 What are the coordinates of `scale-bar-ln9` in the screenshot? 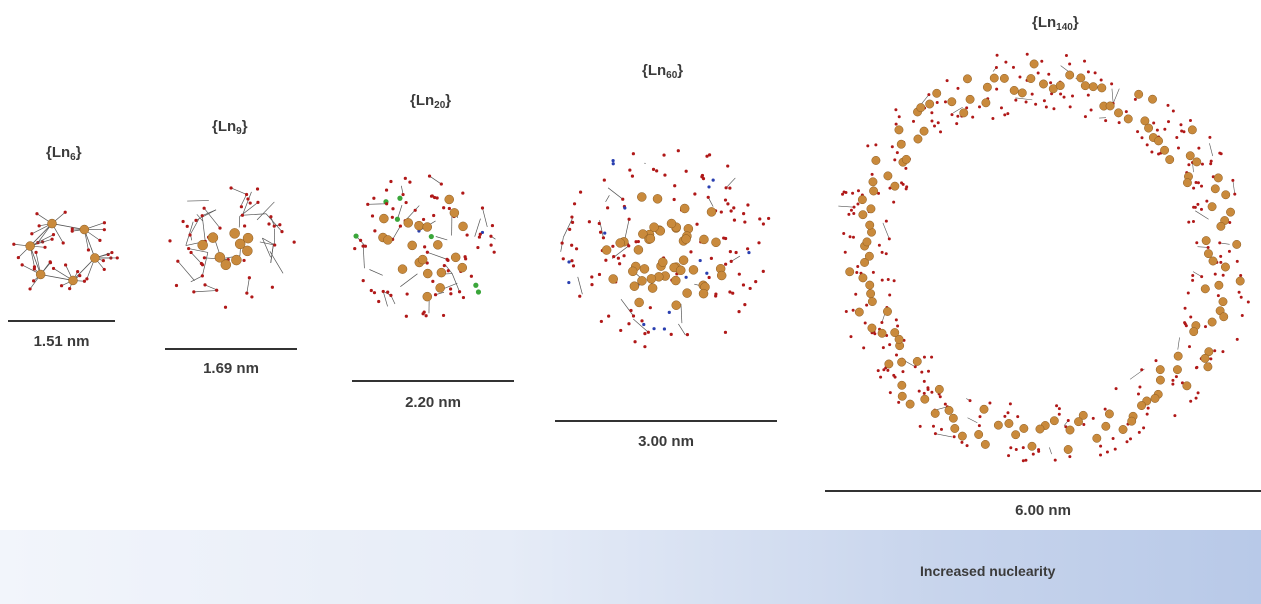 It's located at (231, 349).